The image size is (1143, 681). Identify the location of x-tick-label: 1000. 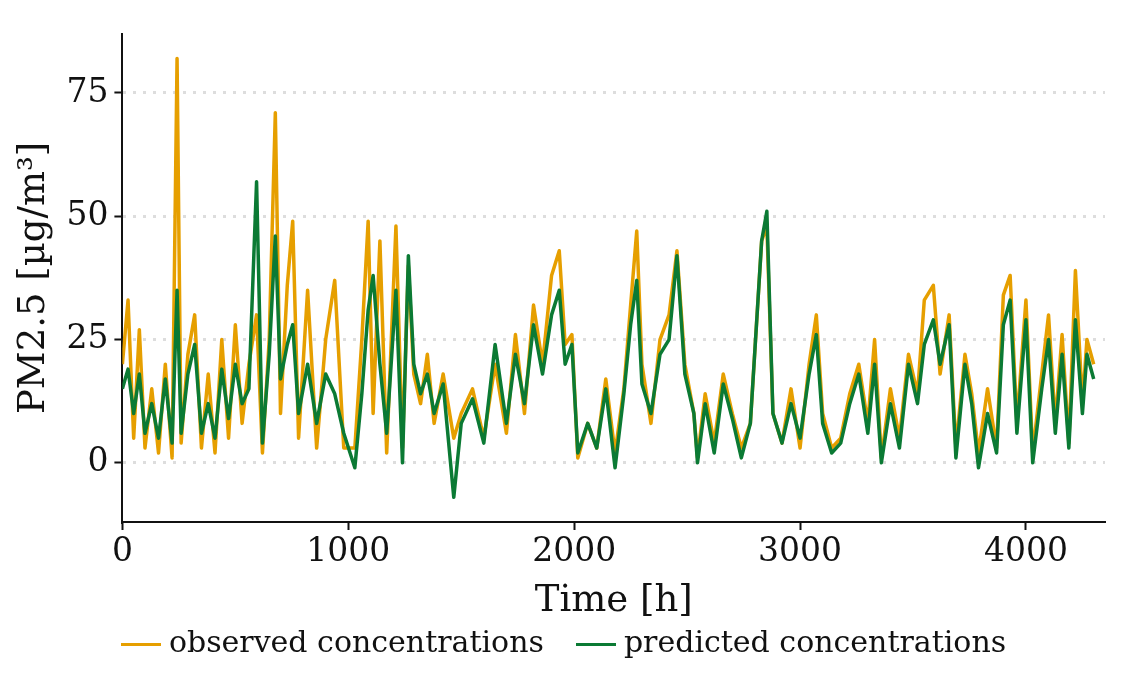
(348, 550).